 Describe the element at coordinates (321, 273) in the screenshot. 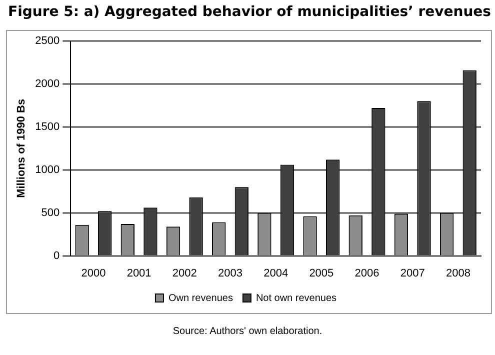

I see `x-tick-label: 2005` at that location.